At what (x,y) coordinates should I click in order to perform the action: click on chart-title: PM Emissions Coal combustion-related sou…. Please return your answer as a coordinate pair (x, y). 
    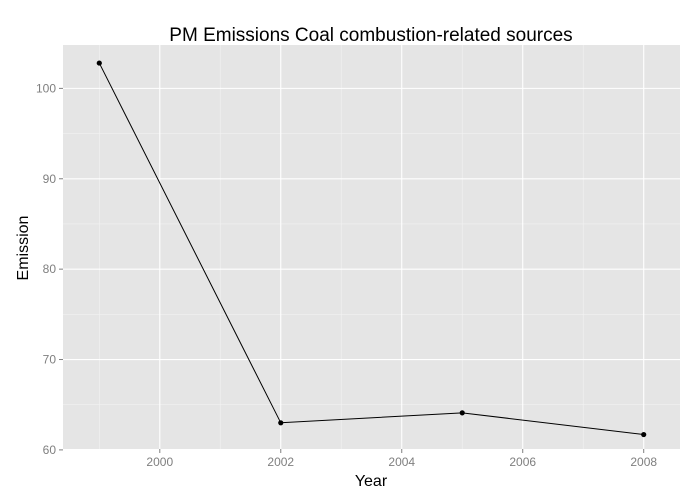
    Looking at the image, I should click on (370, 35).